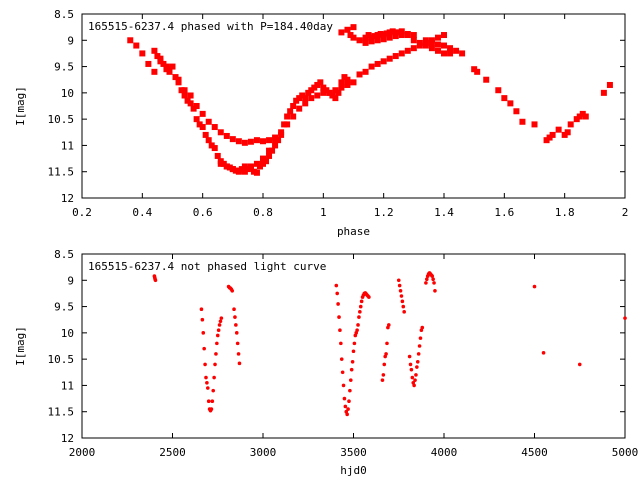  I want to click on unphased-x-tick-label: 2000, so click(82, 452).